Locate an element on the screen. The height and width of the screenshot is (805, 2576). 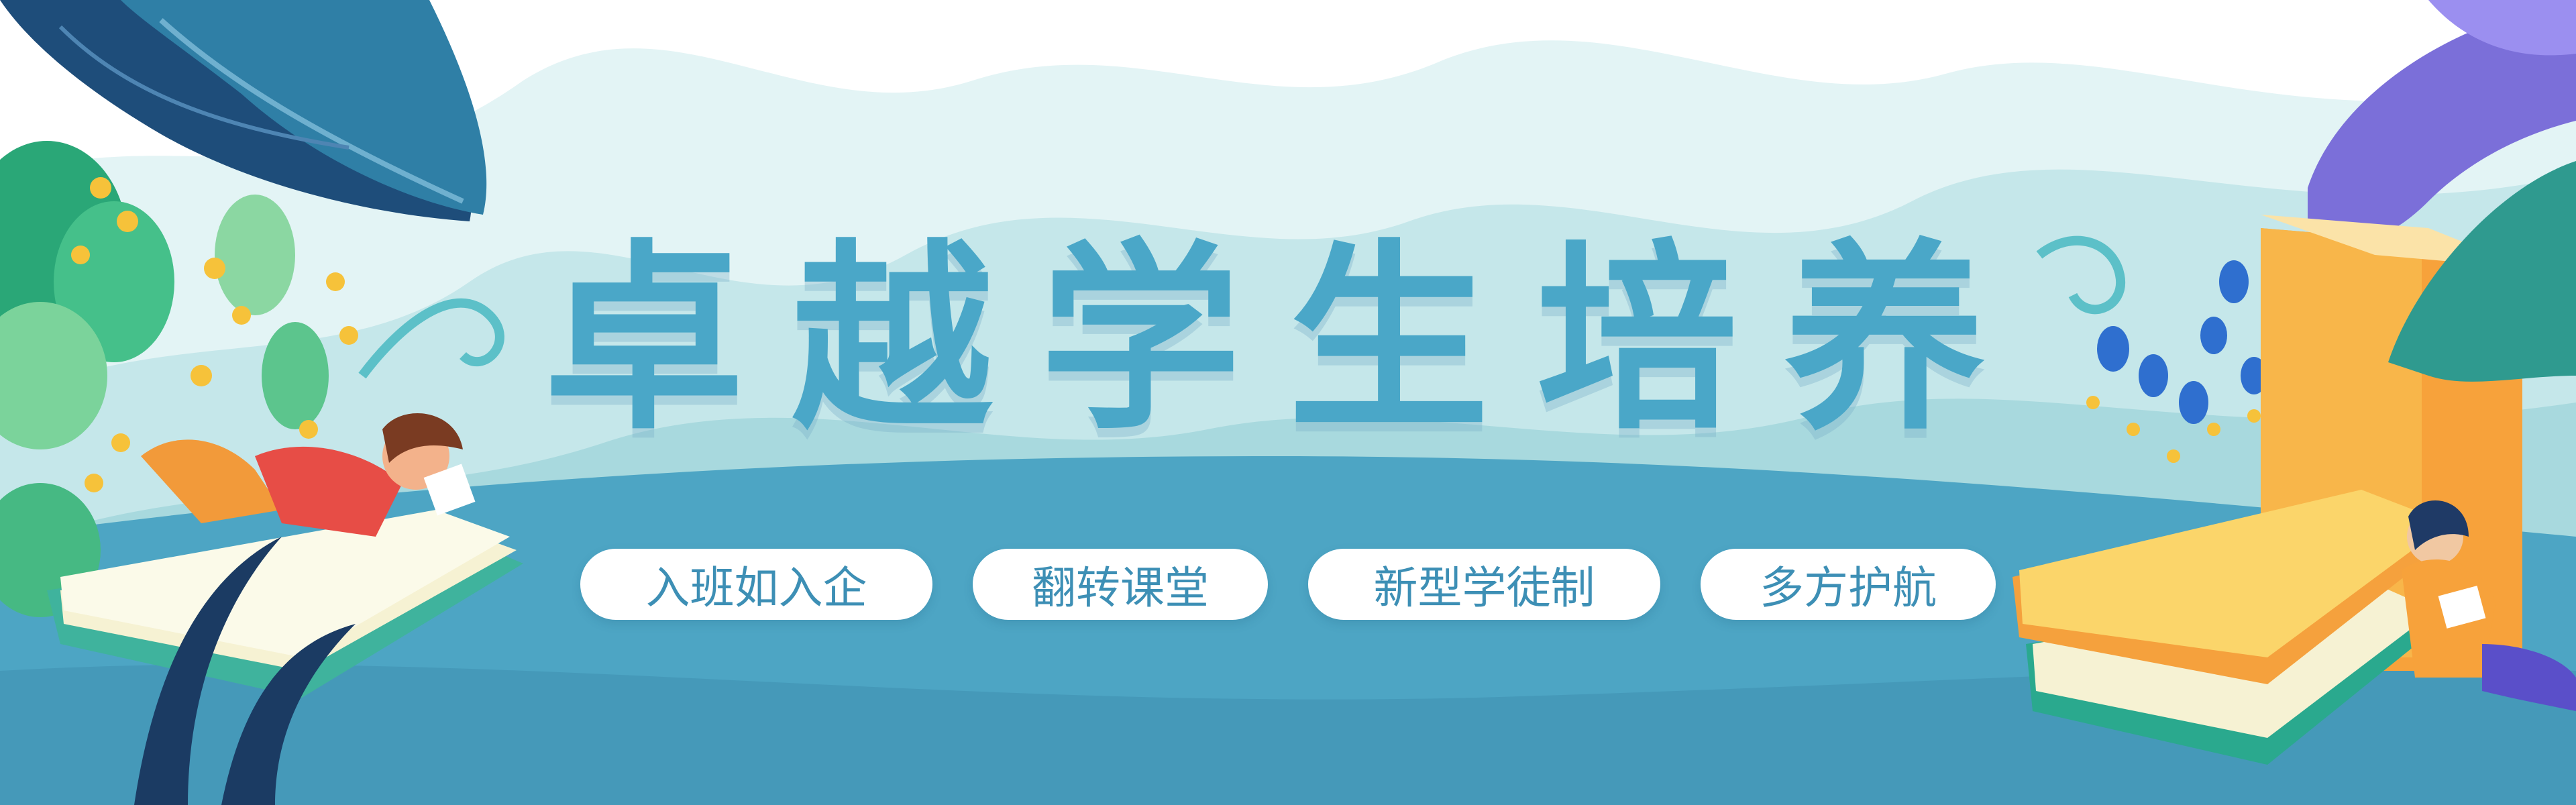
left-book-top is located at coordinates (285, 583).